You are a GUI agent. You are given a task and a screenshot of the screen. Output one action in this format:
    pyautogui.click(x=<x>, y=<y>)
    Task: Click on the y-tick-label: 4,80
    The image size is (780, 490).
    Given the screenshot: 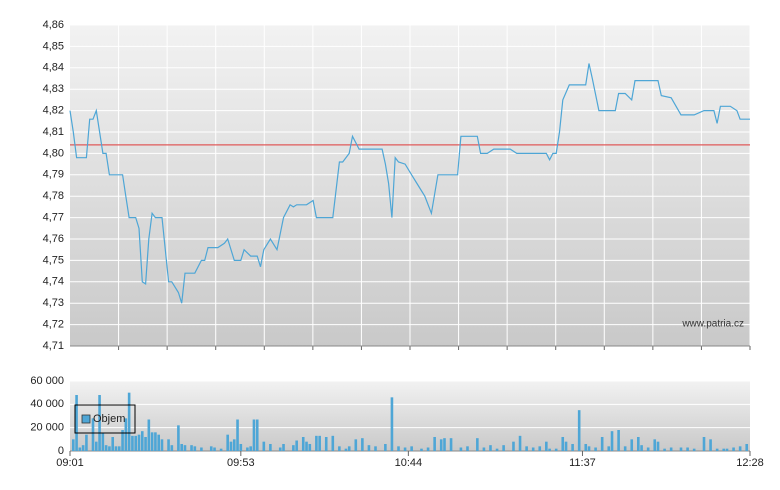 What is the action you would take?
    pyautogui.click(x=53, y=153)
    